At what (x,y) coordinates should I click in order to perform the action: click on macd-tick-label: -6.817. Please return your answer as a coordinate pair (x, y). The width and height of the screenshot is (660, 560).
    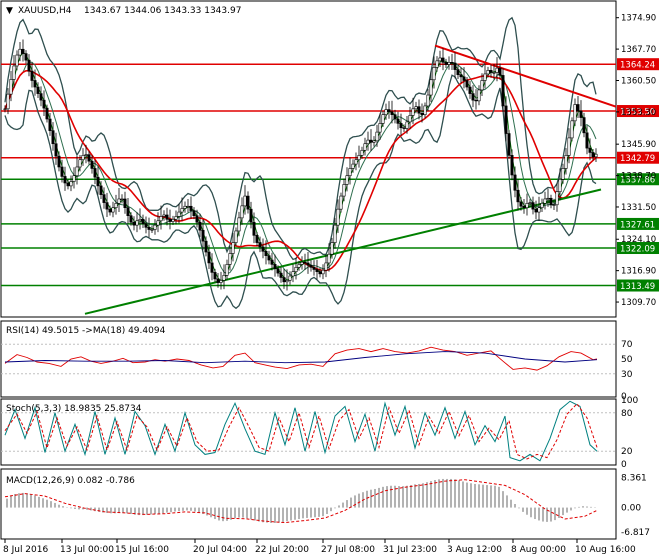
    Looking at the image, I should click on (635, 533).